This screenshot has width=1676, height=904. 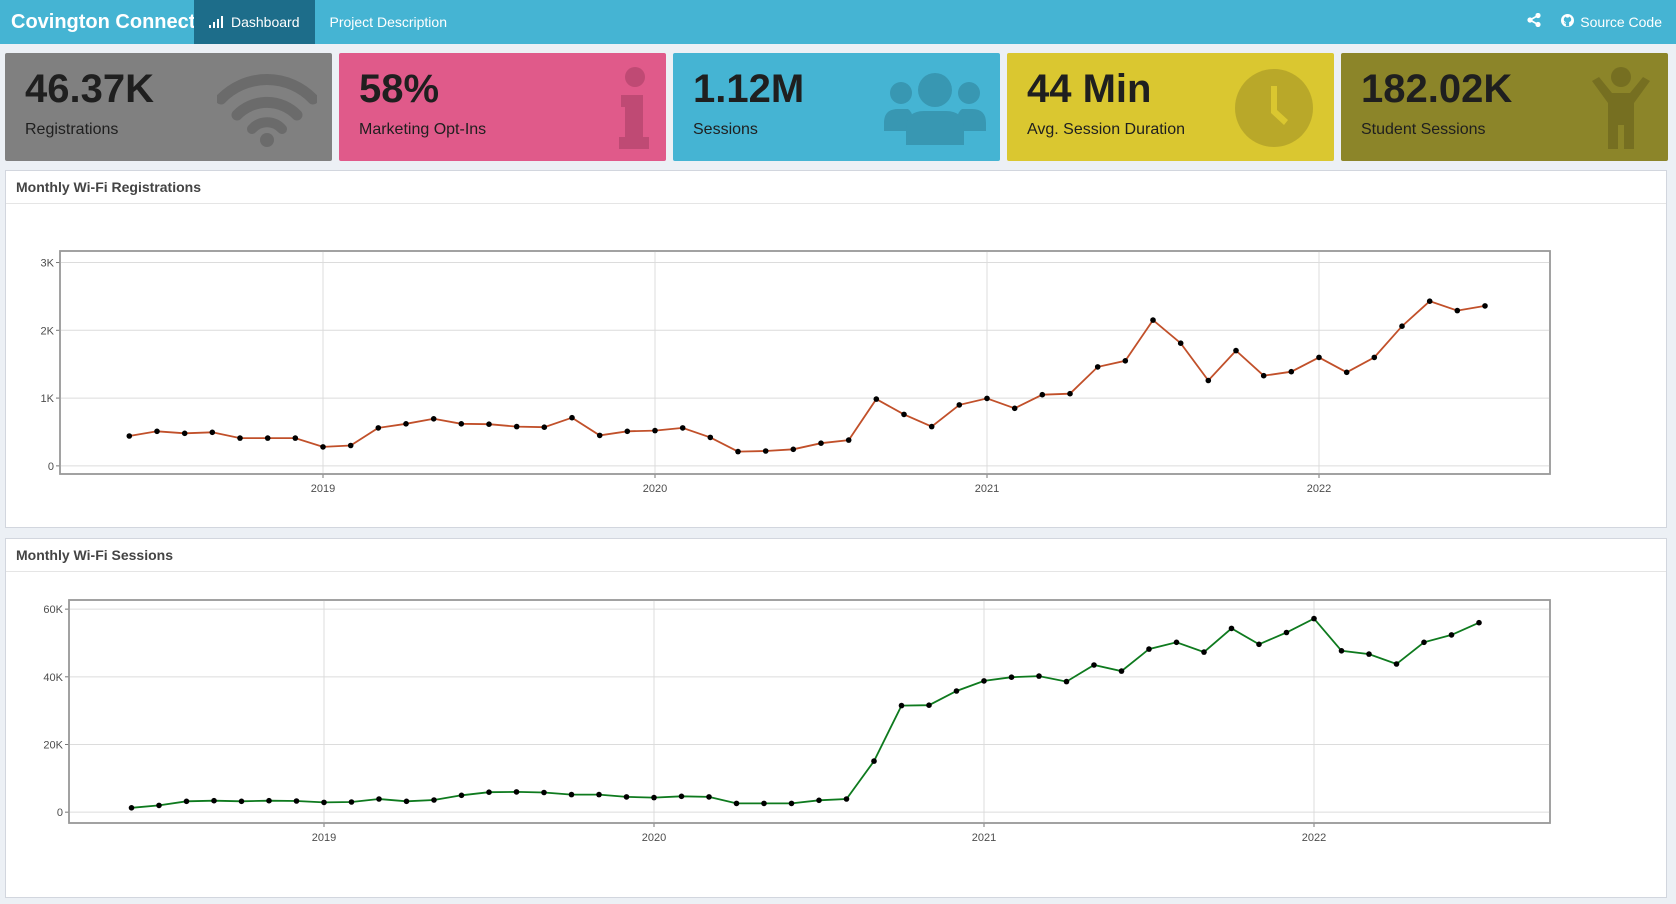 I want to click on sessions-x-tick-label: 2022, so click(x=1314, y=838).